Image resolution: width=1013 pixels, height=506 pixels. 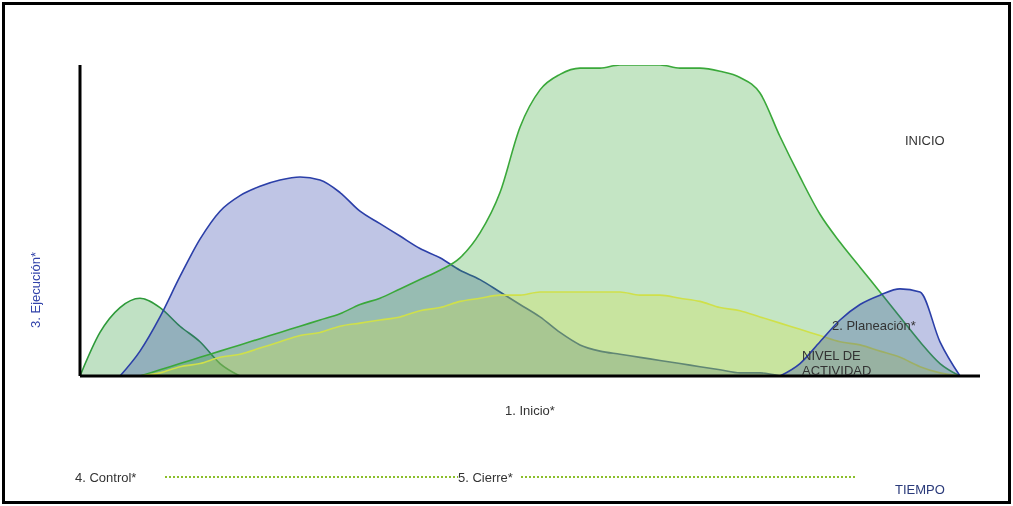 What do you see at coordinates (120, 477) in the screenshot?
I see `text: 4. Control*` at bounding box center [120, 477].